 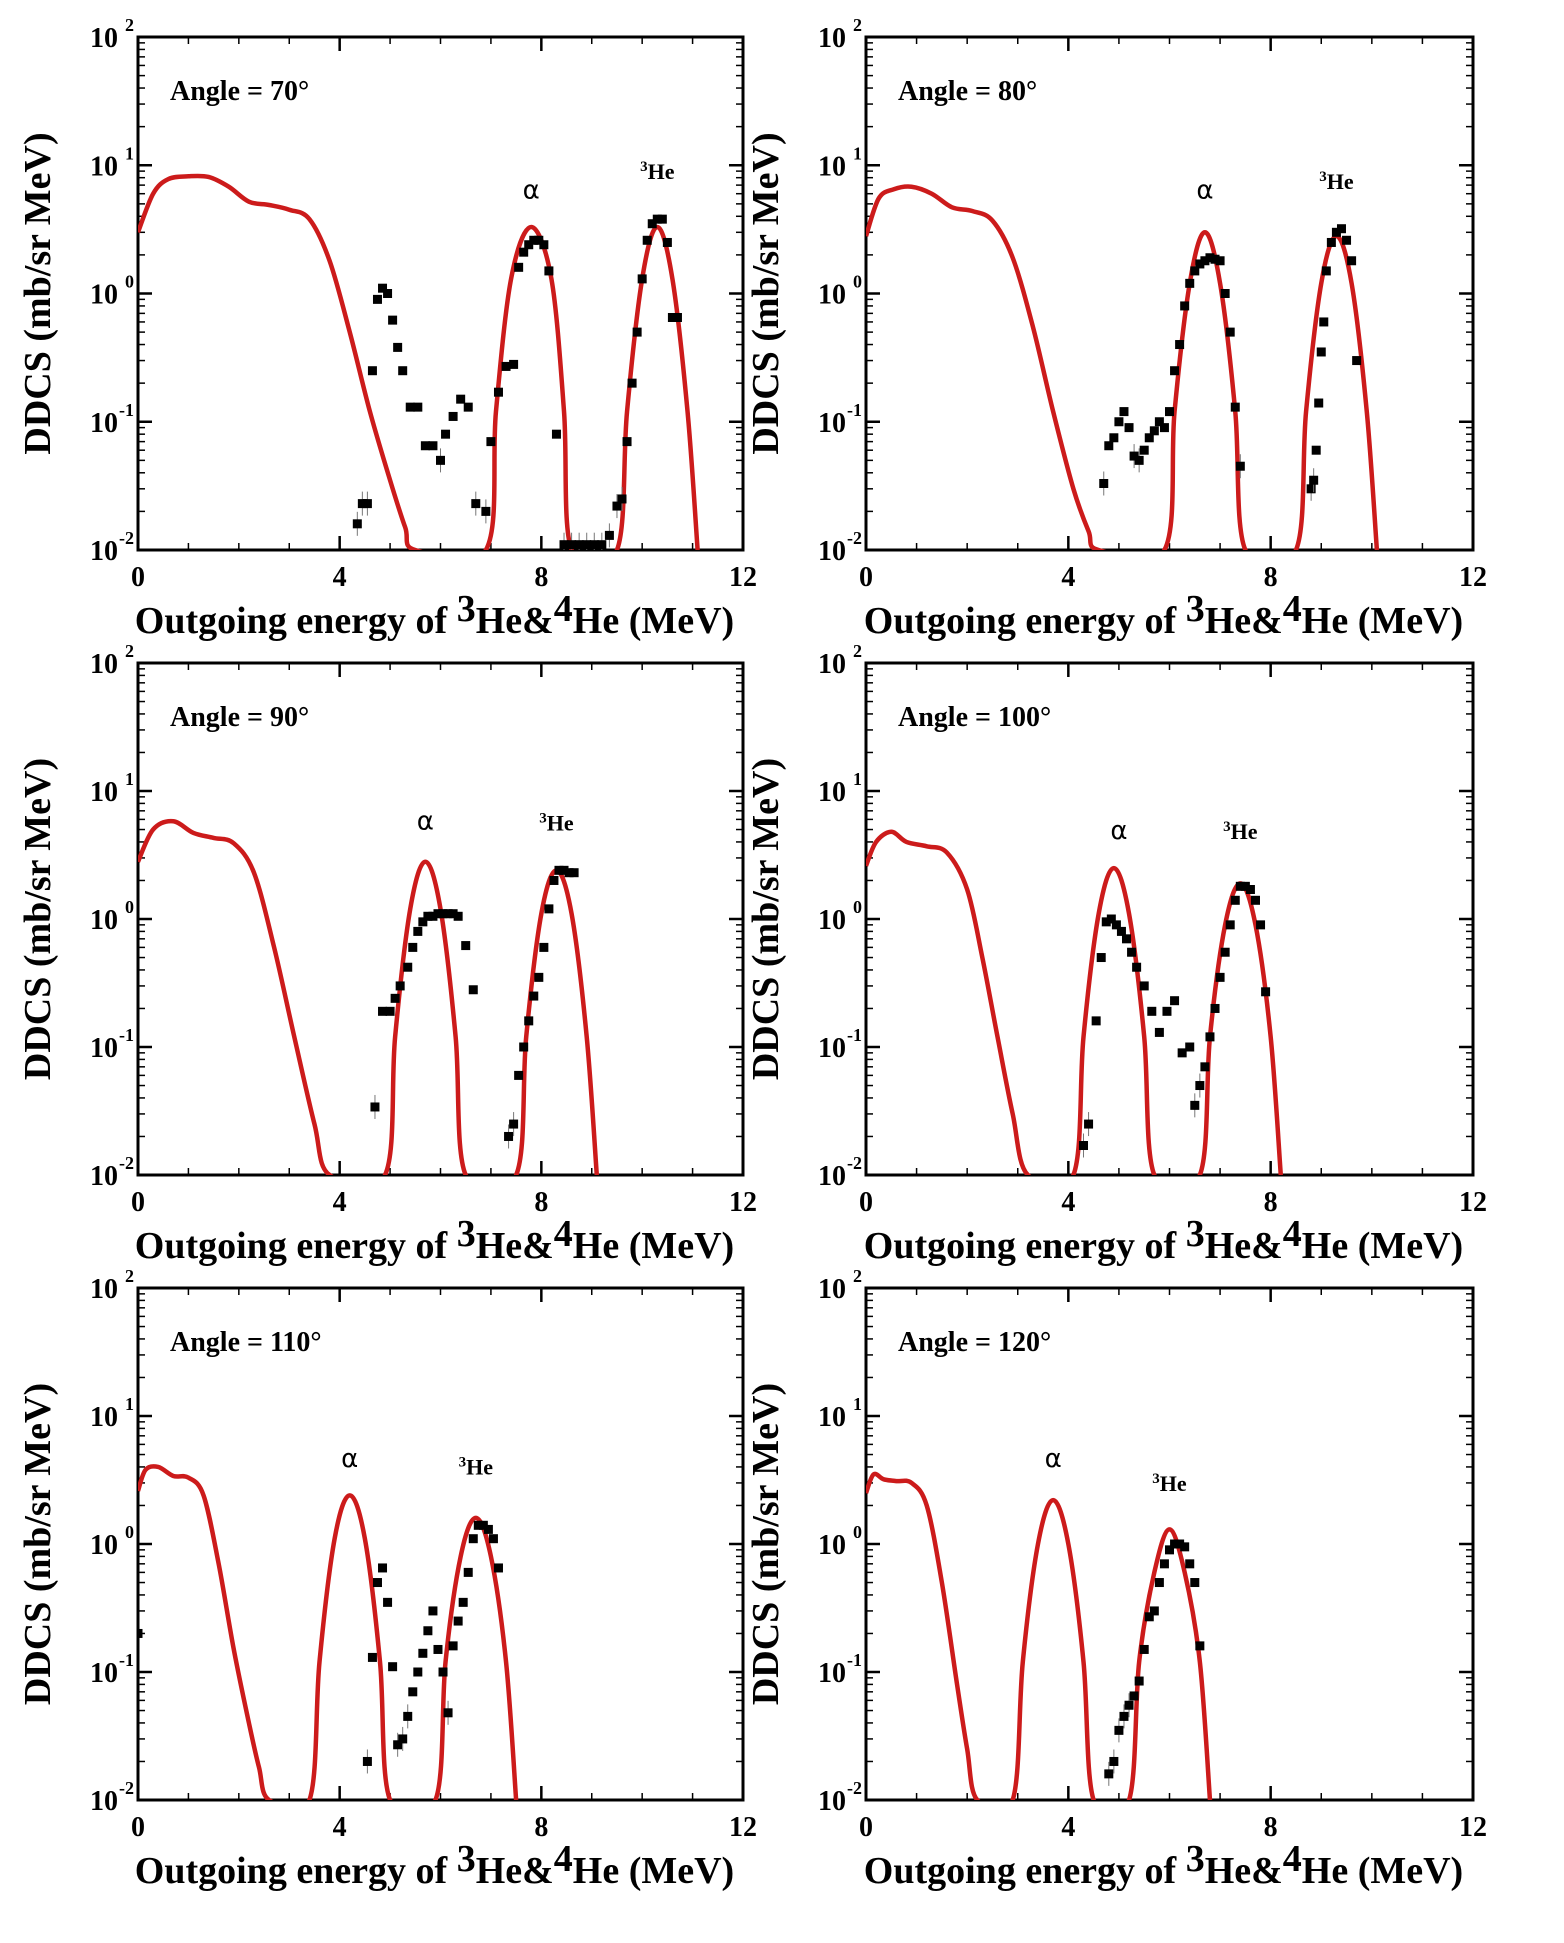 What do you see at coordinates (463, 1462) in the screenshot?
I see `he3-sup: 3` at bounding box center [463, 1462].